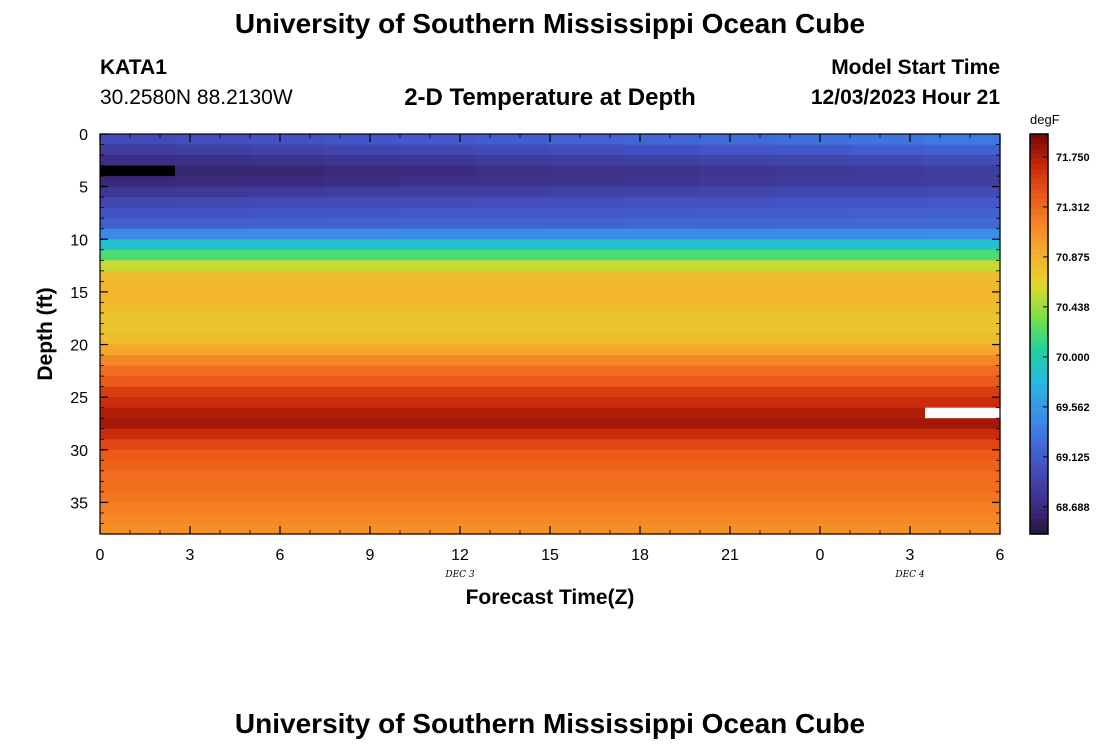 The height and width of the screenshot is (750, 1100). I want to click on colorbar-tick-label: 70.438, so click(1073, 308).